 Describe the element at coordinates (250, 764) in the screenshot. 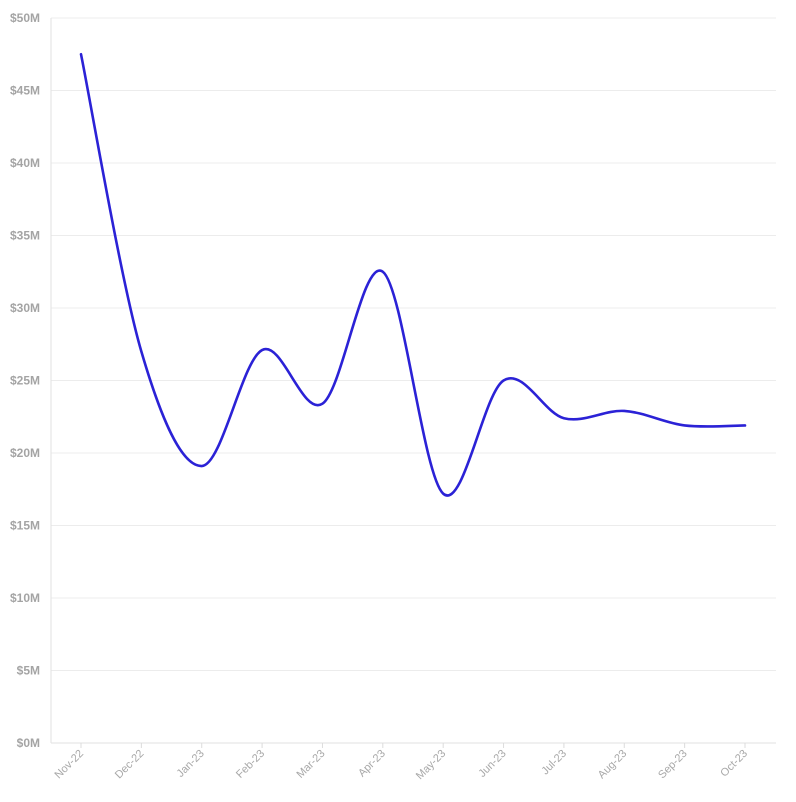

I see `x-tick-label: Feb-23` at that location.